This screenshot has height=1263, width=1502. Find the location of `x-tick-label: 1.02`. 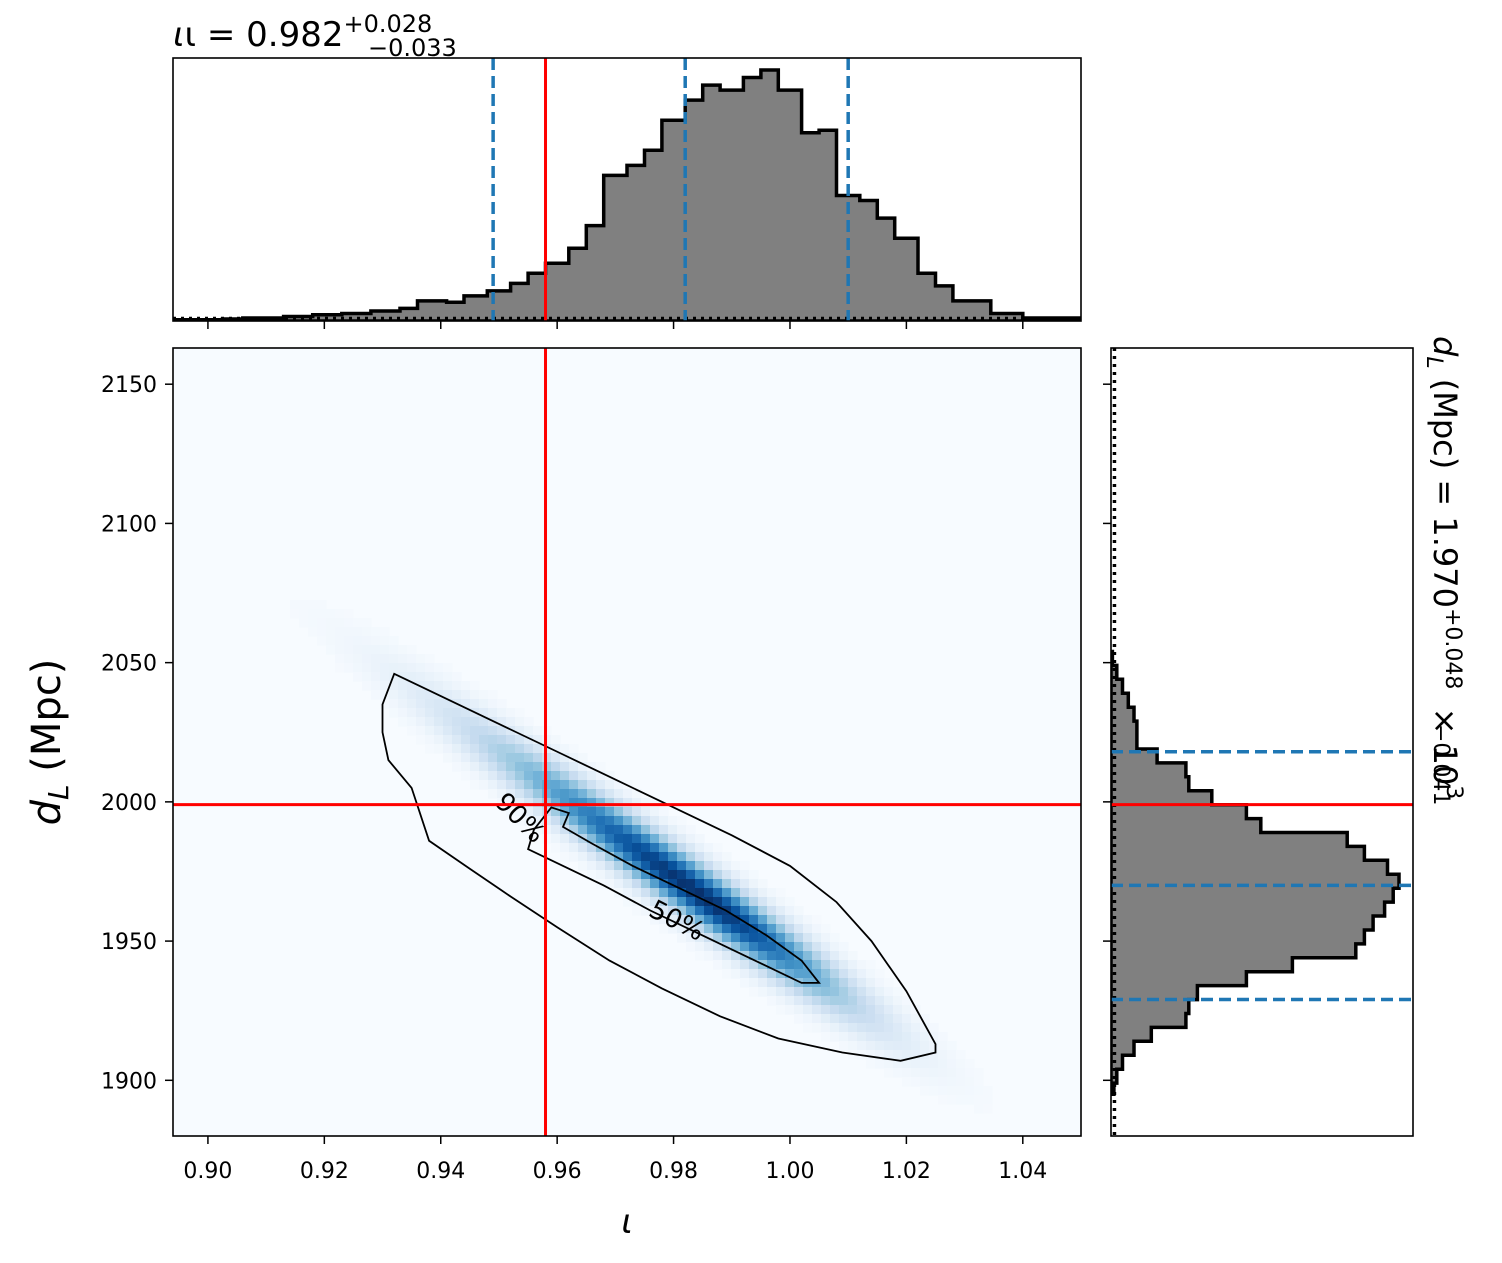

x-tick-label: 1.02 is located at coordinates (906, 1171).